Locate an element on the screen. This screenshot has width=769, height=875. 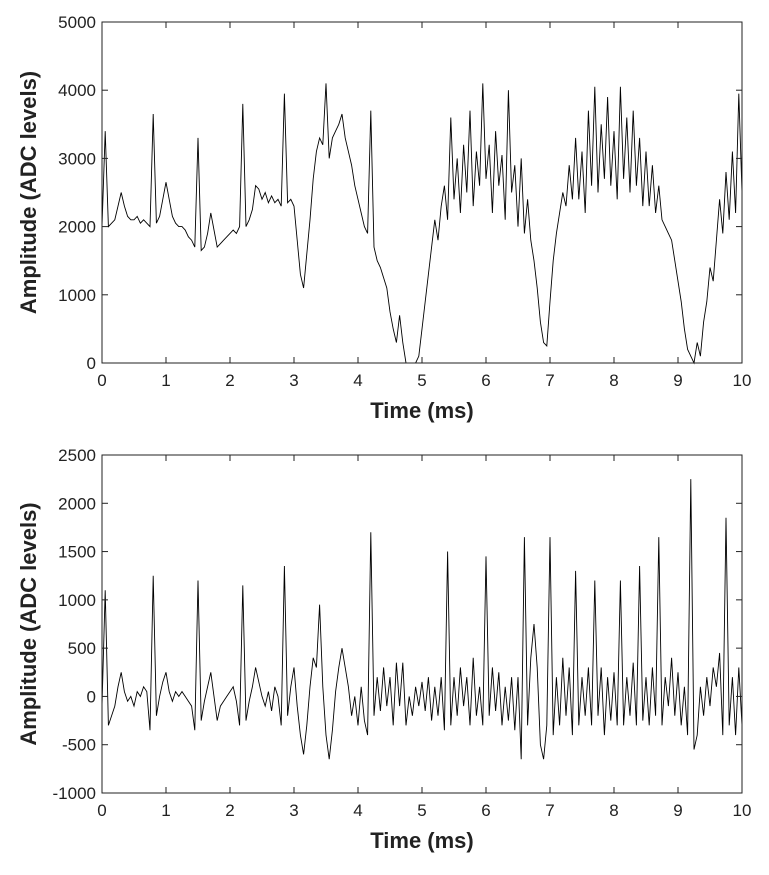
y-tick-label: 500 is located at coordinates (82, 648).